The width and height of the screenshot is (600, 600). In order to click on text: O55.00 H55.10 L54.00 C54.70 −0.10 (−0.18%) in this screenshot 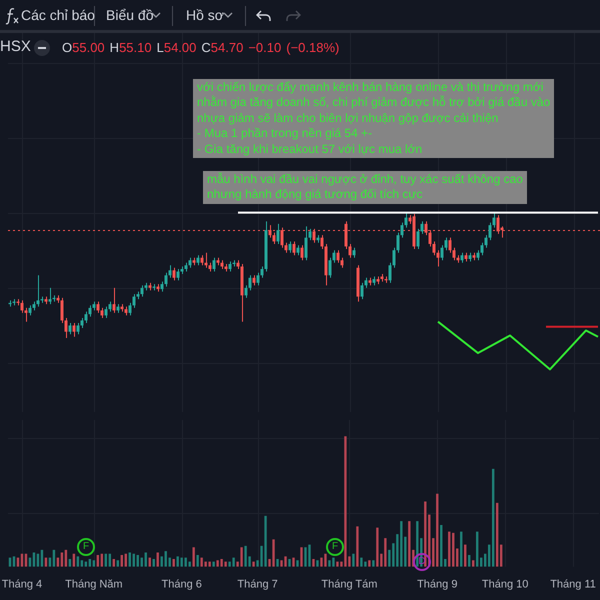, I will do `click(201, 47)`.